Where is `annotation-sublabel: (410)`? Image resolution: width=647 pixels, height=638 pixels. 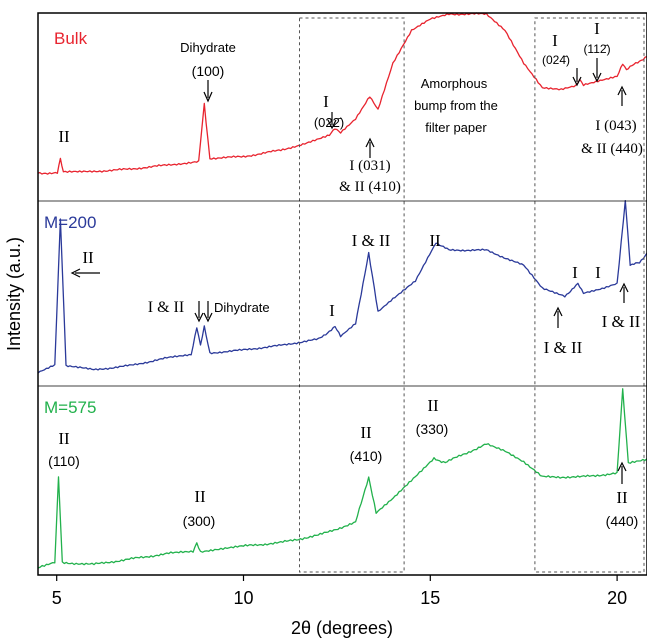
annotation-sublabel: (410) is located at coordinates (366, 456).